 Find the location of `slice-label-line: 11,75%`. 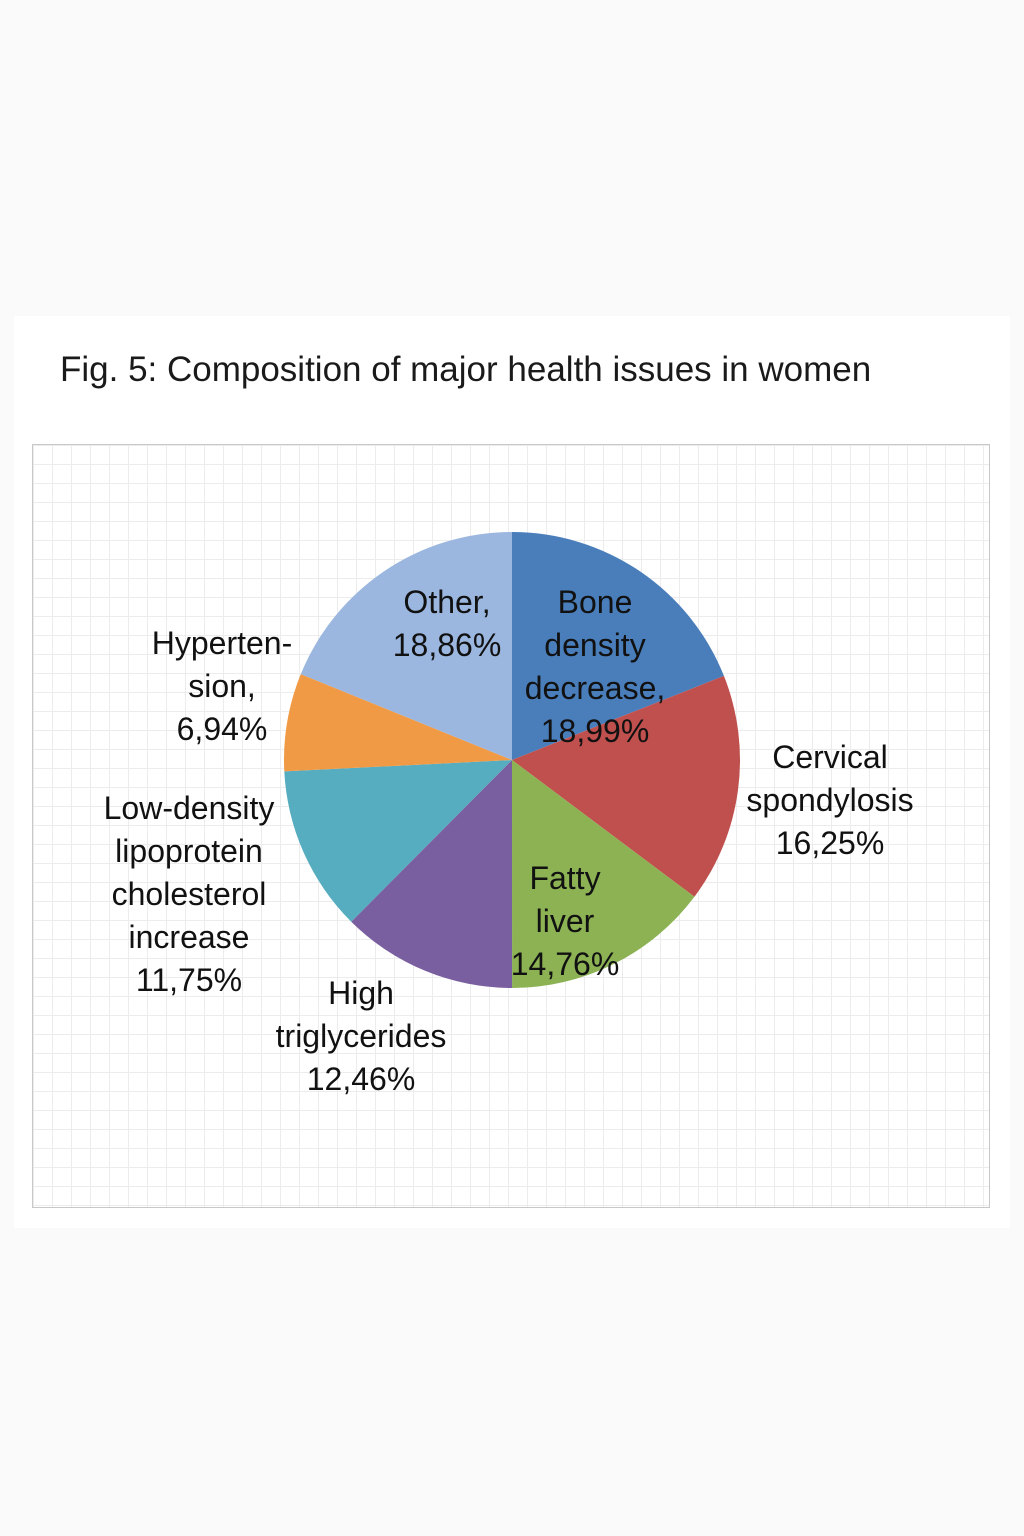

slice-label-line: 11,75% is located at coordinates (189, 980).